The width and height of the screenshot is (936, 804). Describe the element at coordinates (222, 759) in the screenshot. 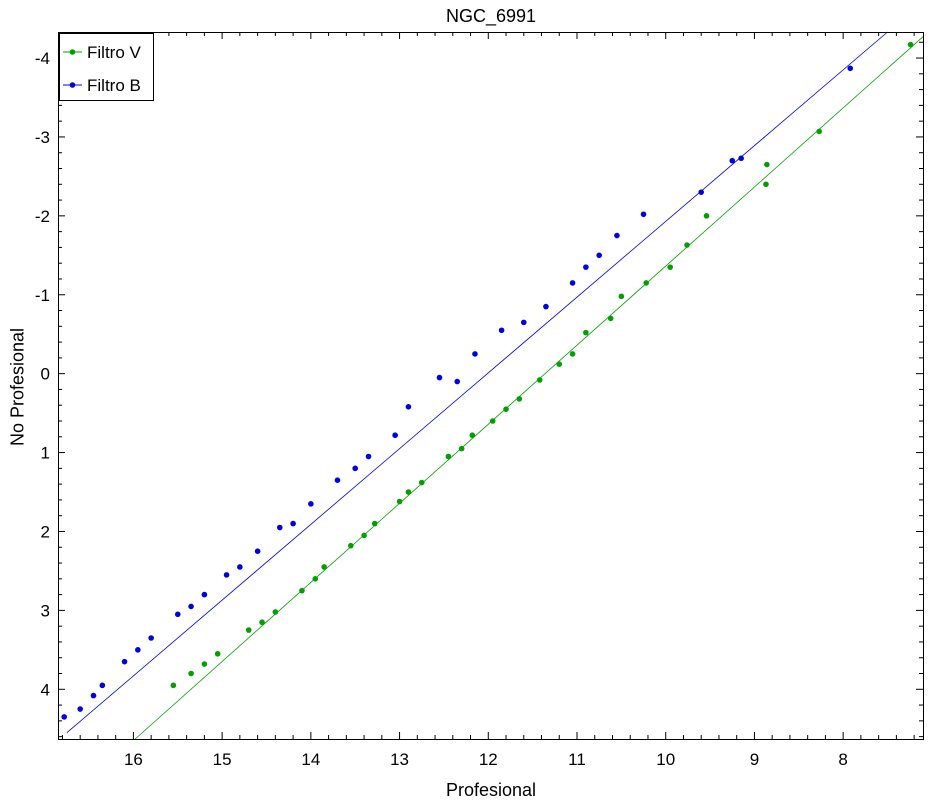

I see `x-tick-label-1: 15` at that location.